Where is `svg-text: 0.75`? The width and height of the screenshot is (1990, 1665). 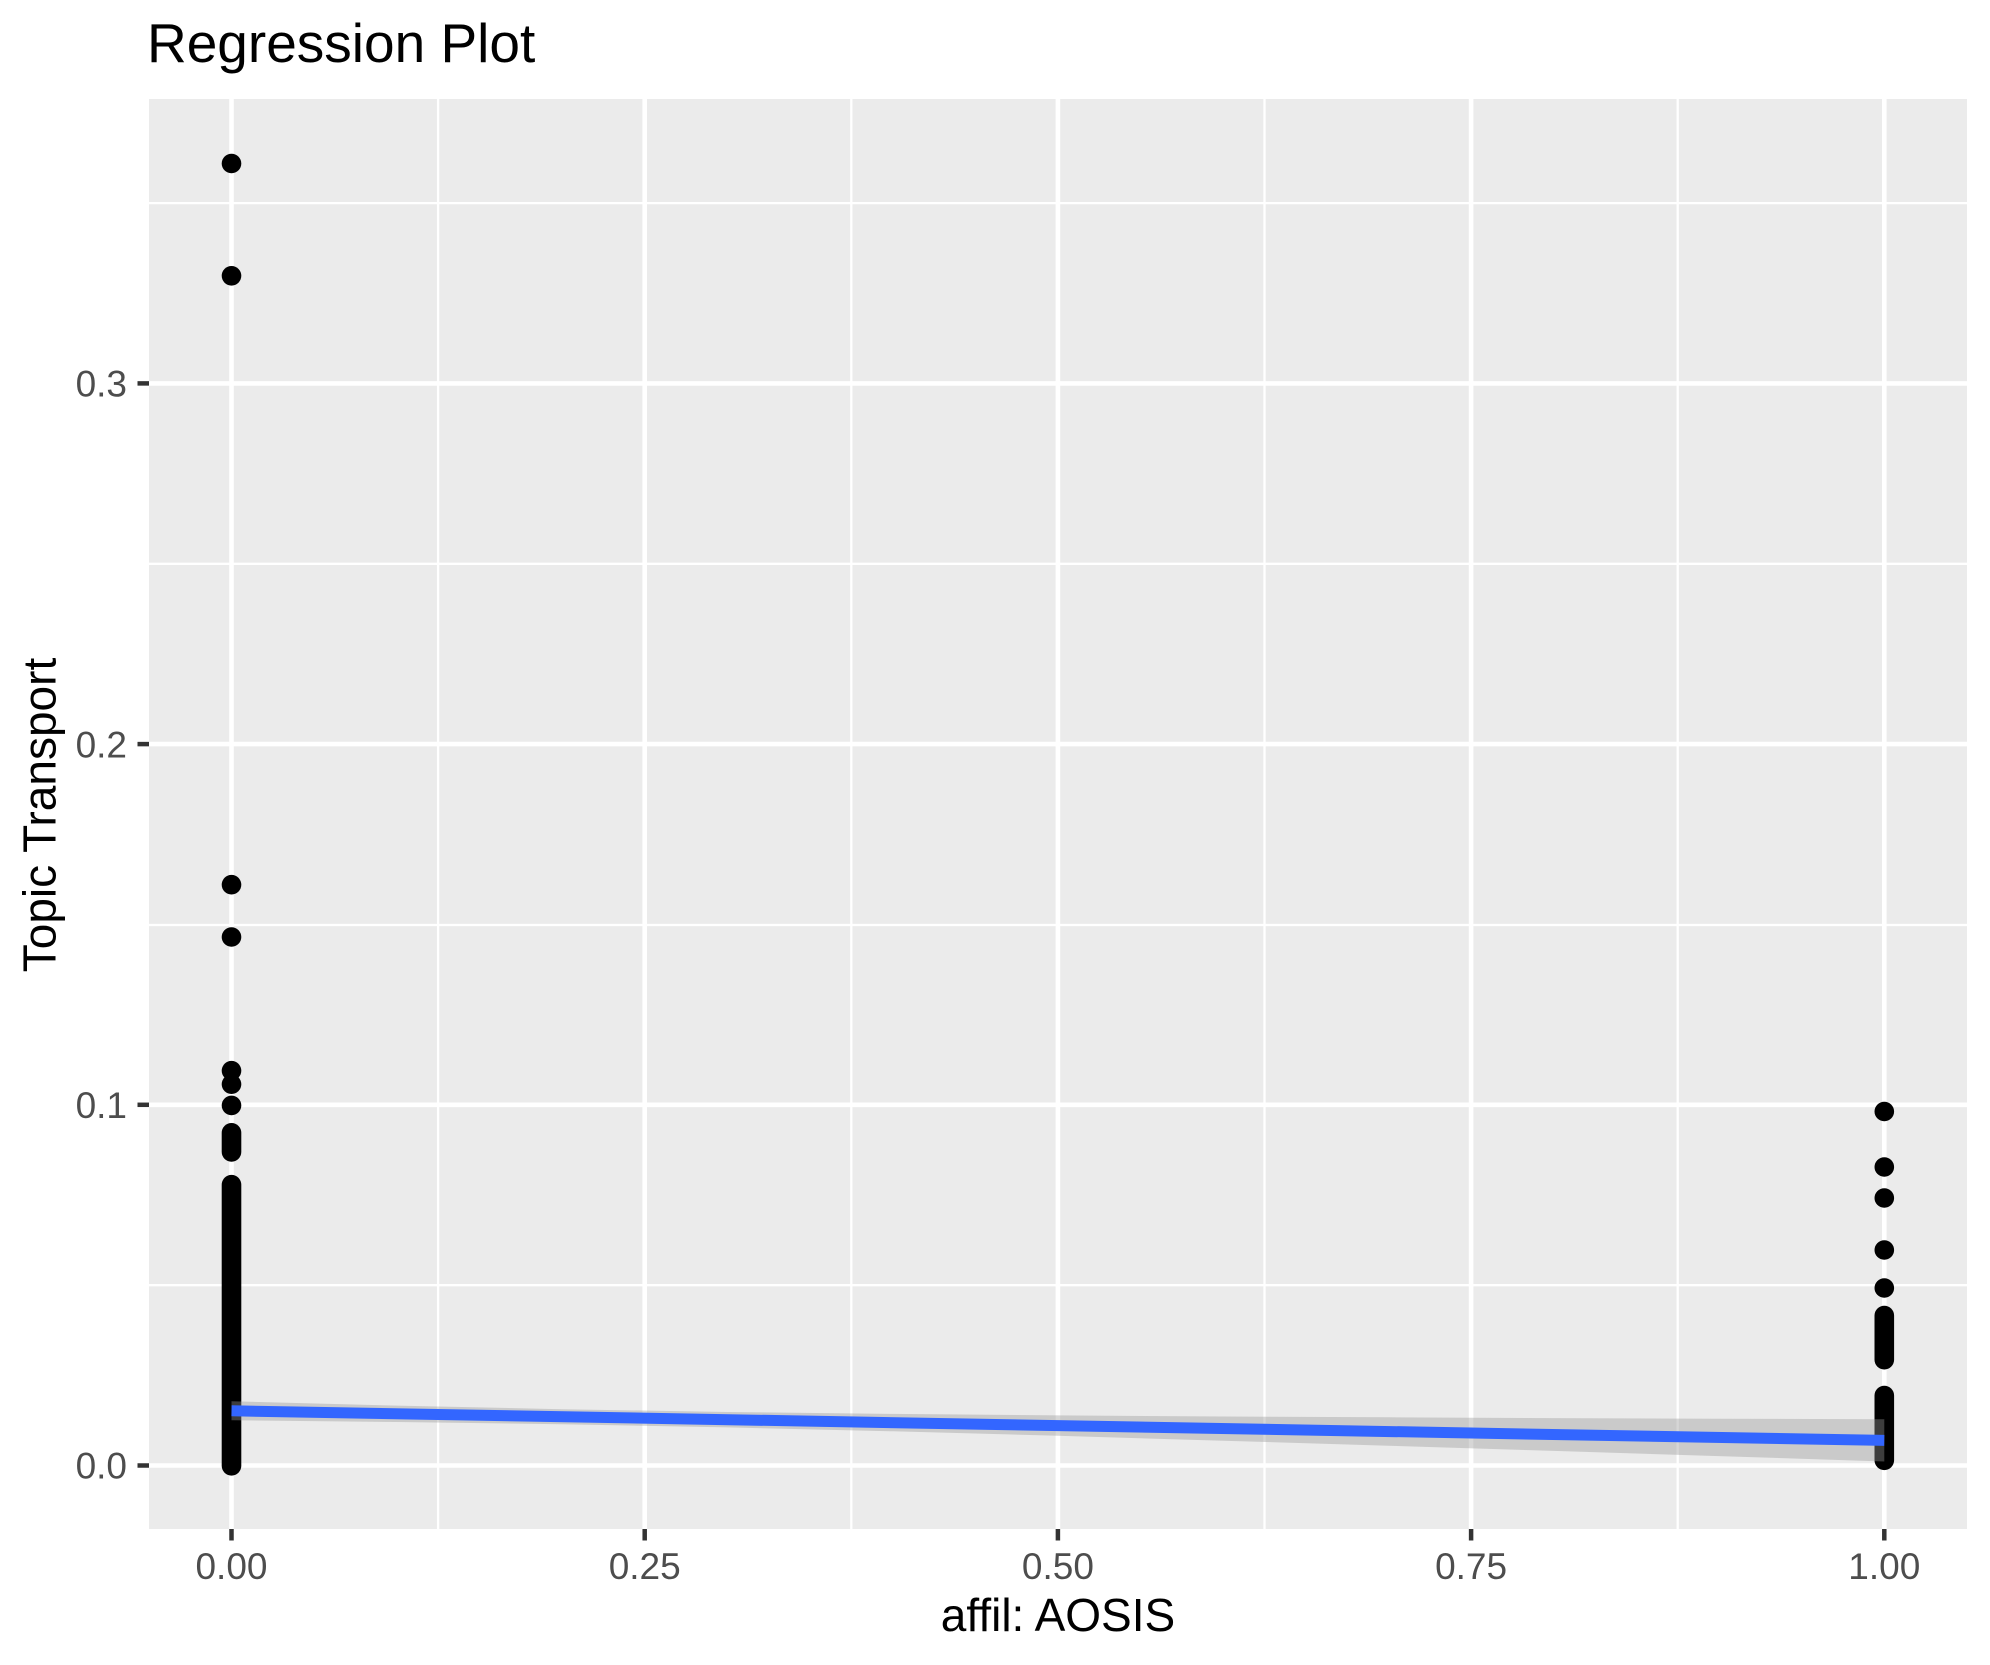
svg-text: 0.75 is located at coordinates (1471, 1566).